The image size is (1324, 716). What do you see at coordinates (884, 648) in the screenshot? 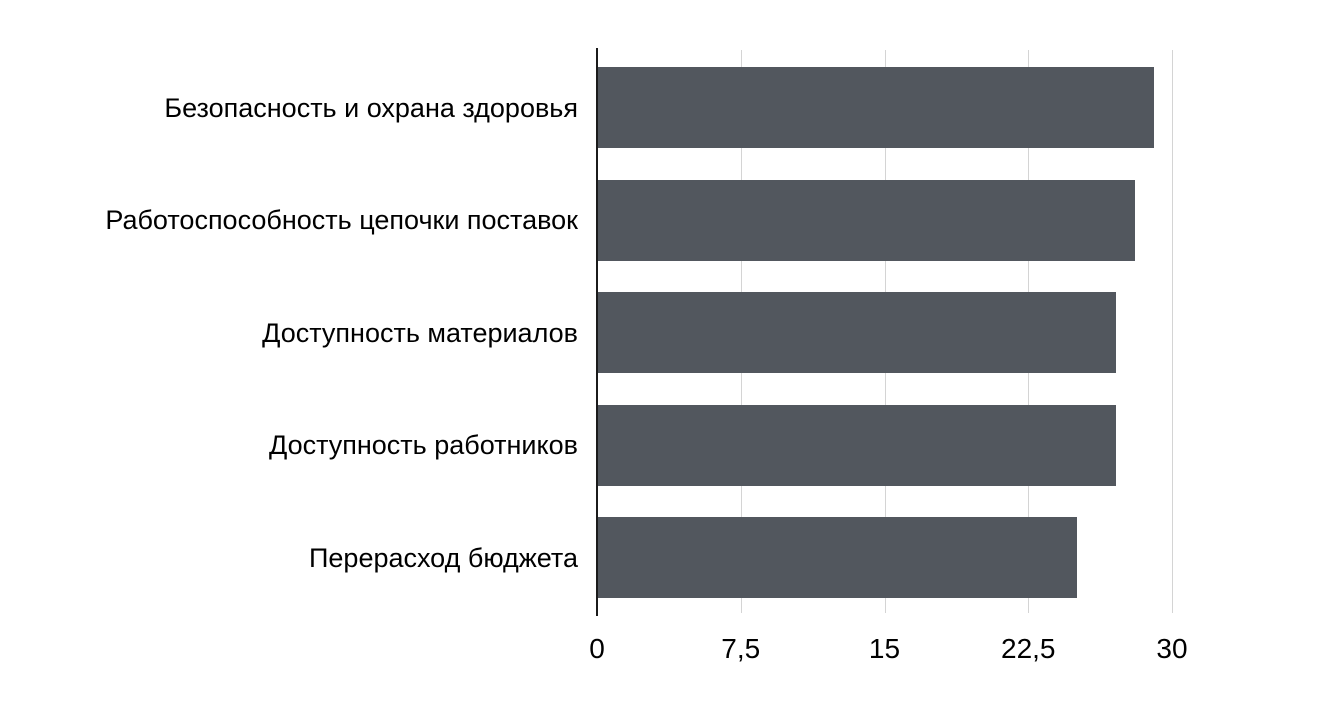
I see `x-tick-label: 15` at bounding box center [884, 648].